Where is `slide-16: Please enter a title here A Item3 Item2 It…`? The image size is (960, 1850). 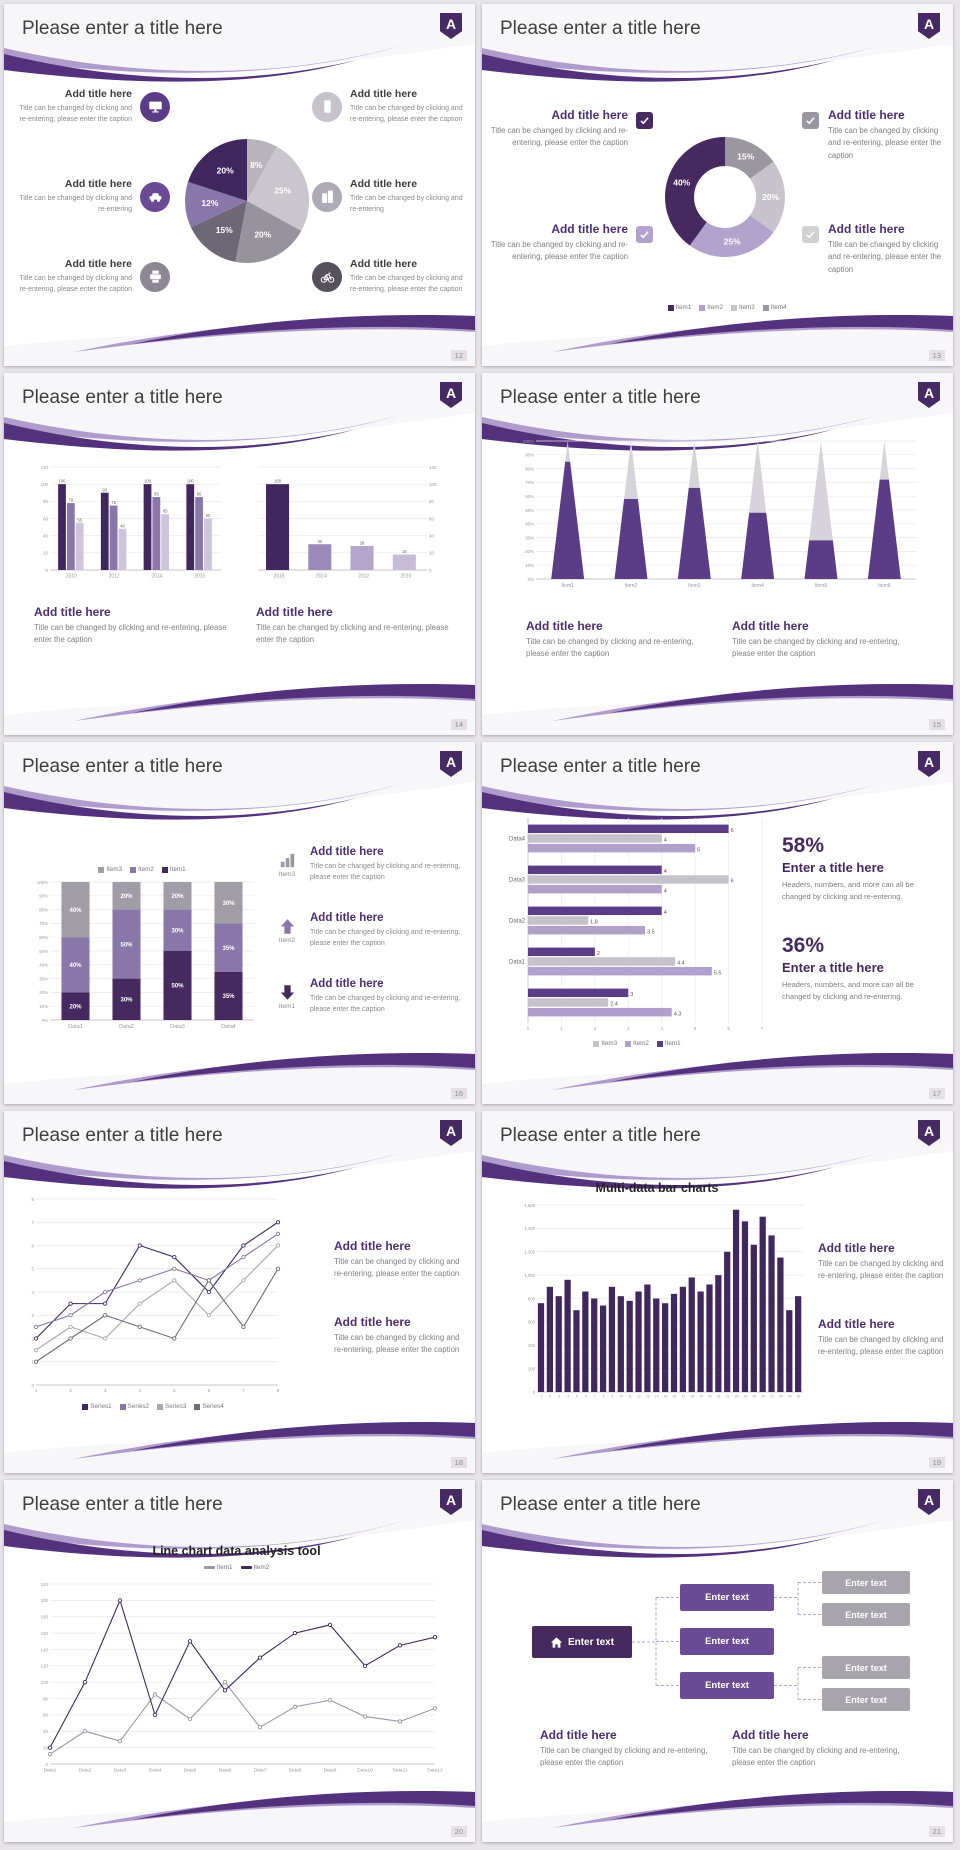
slide-16: Please enter a title here A Item3 Item2 It… is located at coordinates (239, 923).